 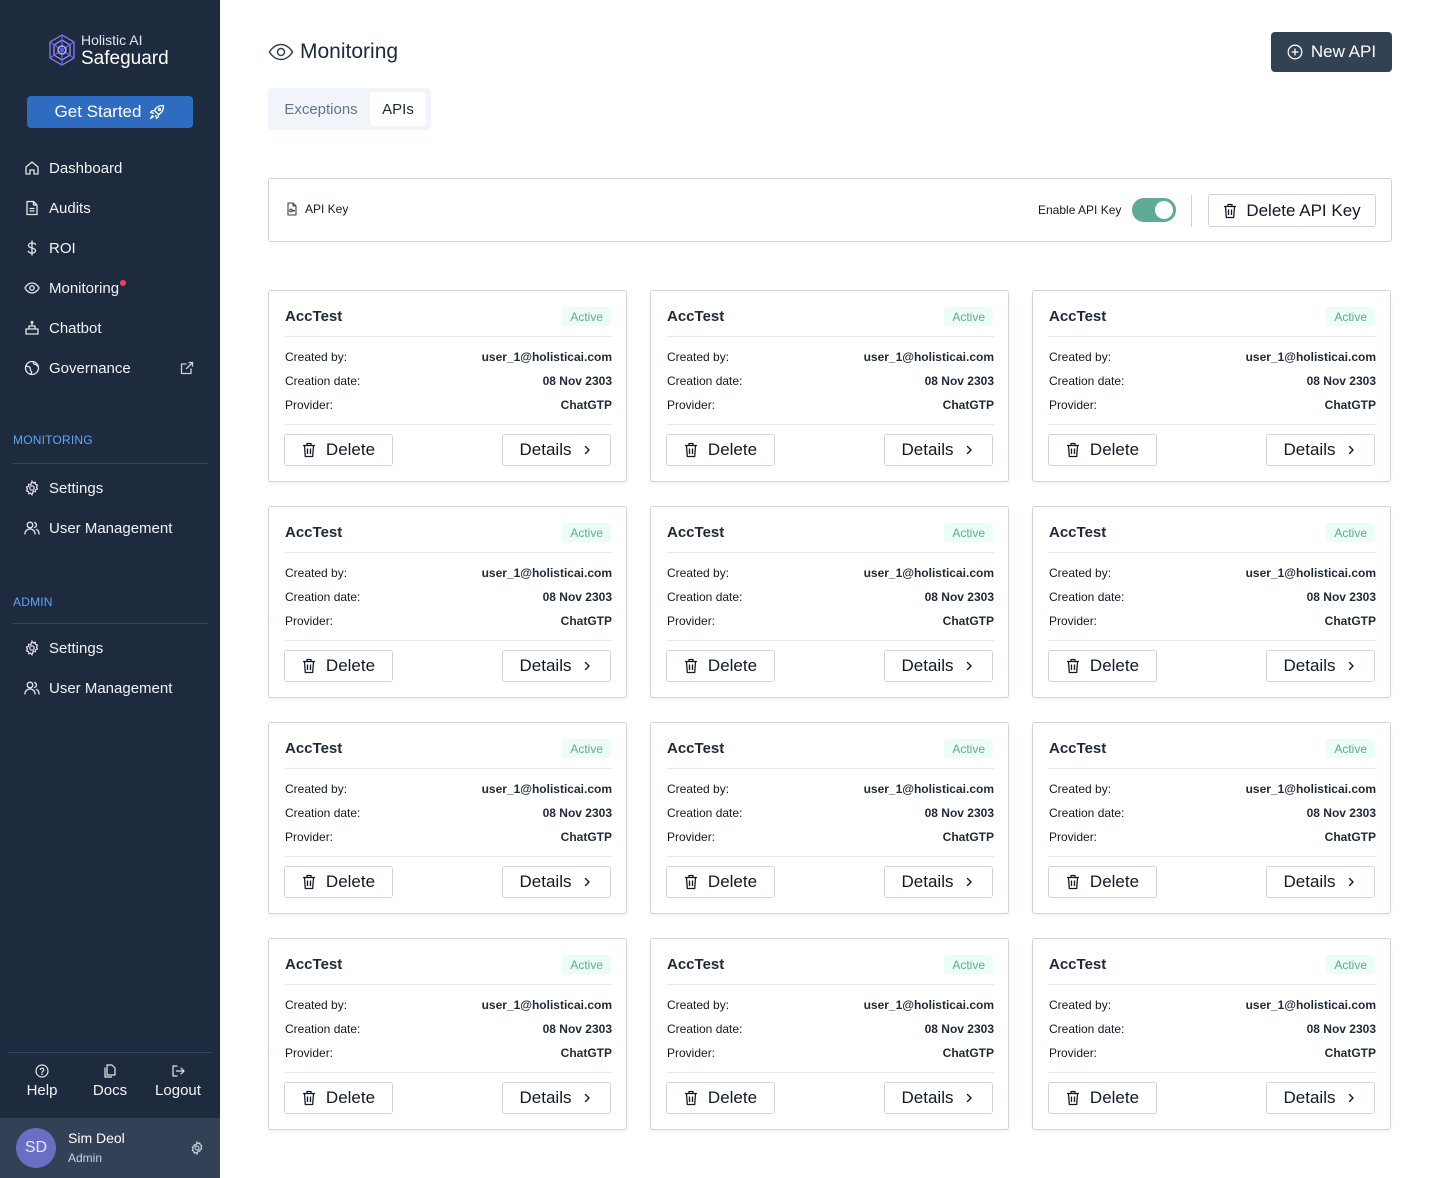 I want to click on nav-audits: Audits, so click(x=57, y=208).